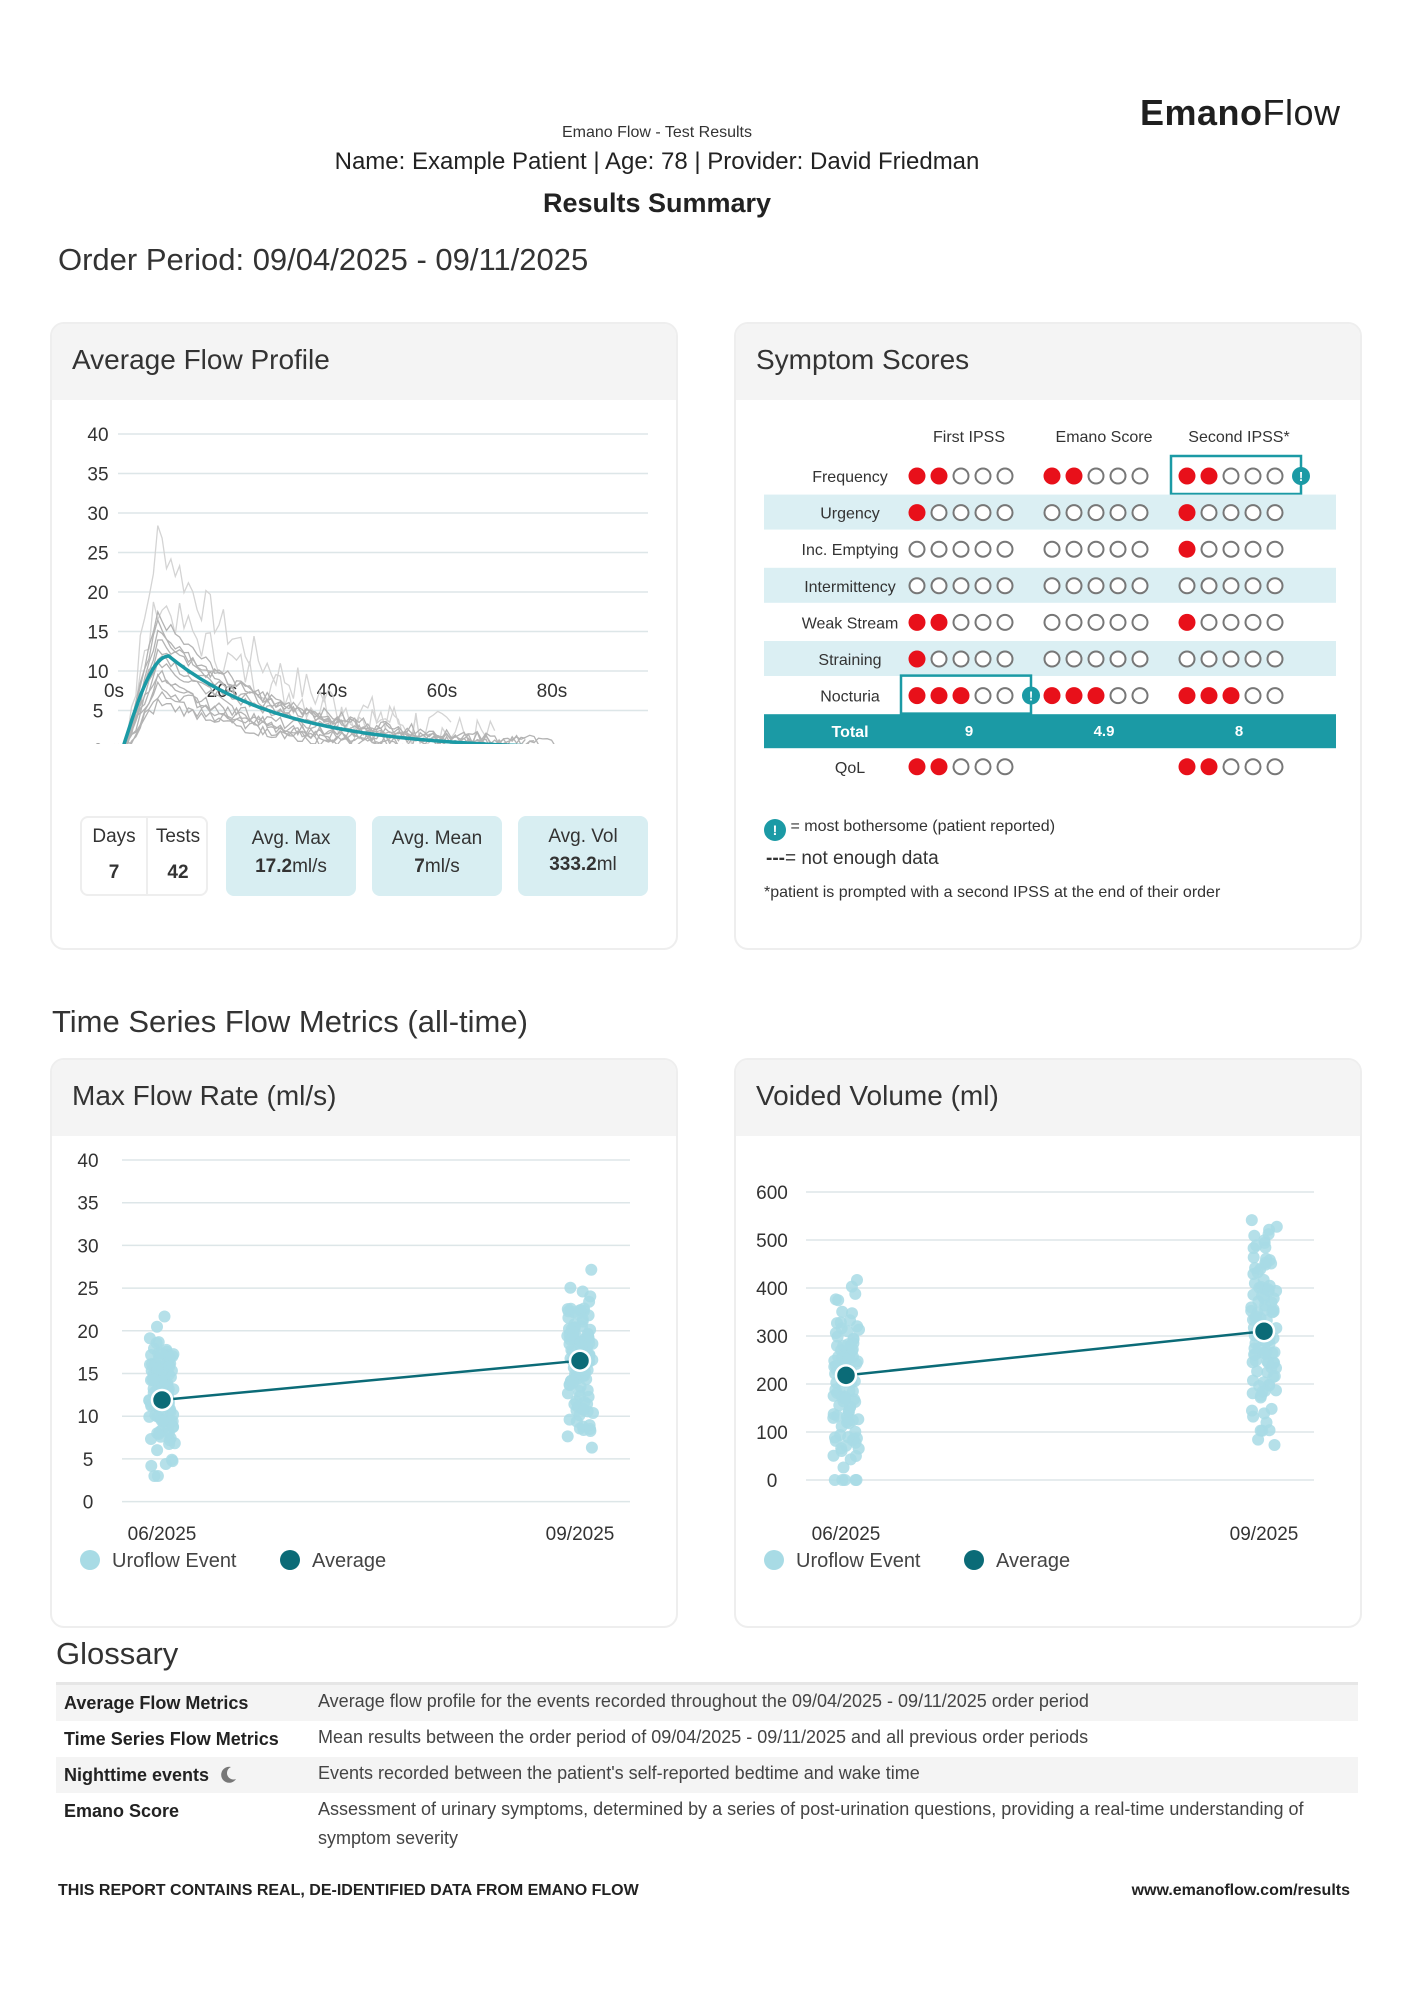  I want to click on symptom-label: Straining, so click(849, 660).